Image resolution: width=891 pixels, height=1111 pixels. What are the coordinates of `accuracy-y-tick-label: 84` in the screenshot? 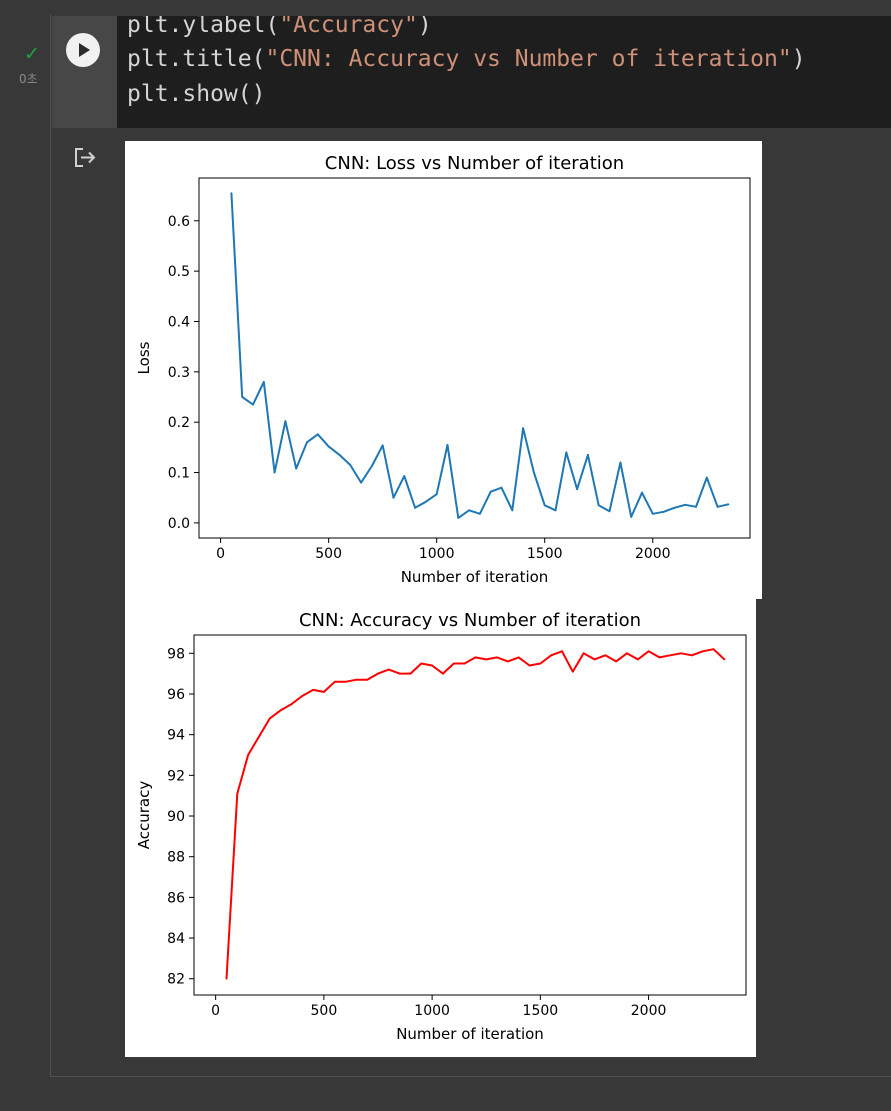 It's located at (176, 939).